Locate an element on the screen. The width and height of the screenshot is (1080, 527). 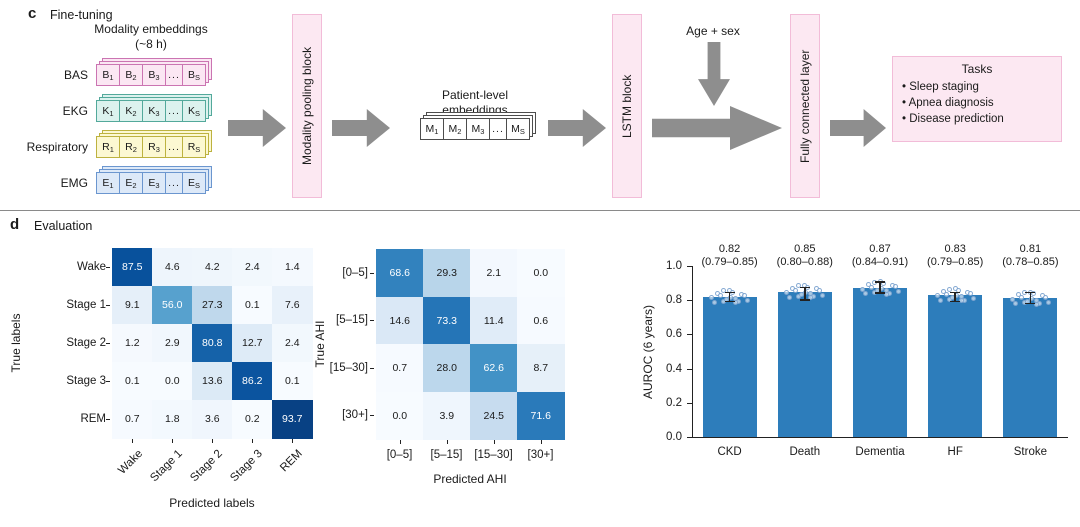
x-tick-label: HF is located at coordinates (955, 452).